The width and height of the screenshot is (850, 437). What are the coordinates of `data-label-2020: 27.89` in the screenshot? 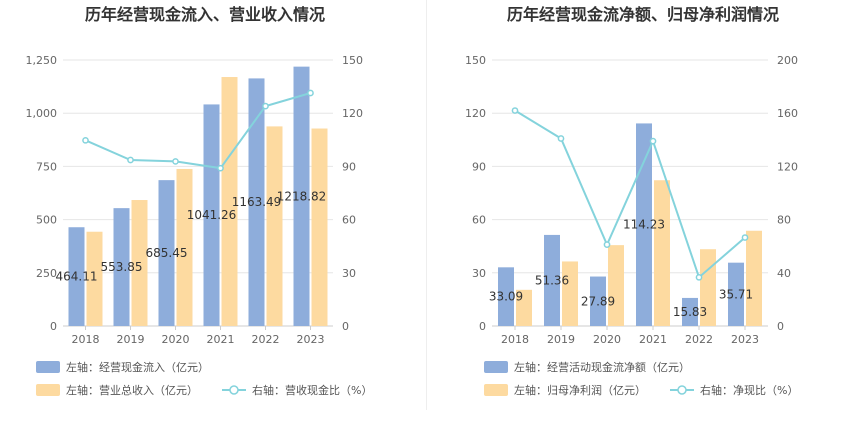 It's located at (598, 301).